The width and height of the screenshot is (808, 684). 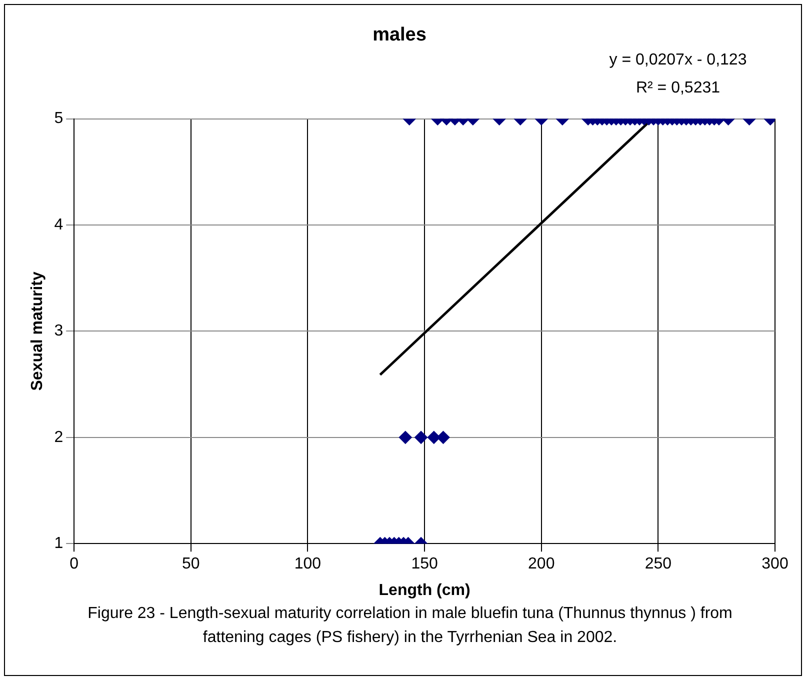 I want to click on x-tick-label: 50, so click(x=191, y=564).